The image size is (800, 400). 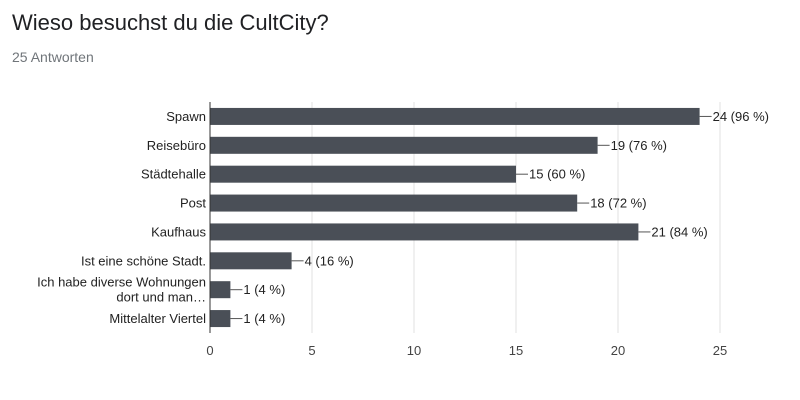 I want to click on category-label: Spawn, so click(x=186, y=116).